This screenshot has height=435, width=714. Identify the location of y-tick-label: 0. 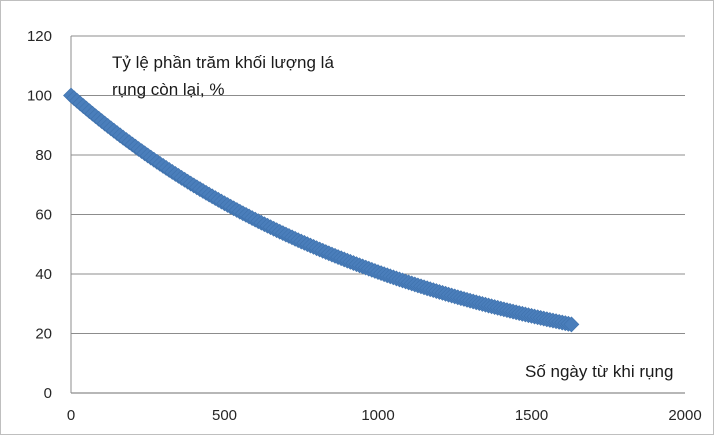
(48, 393).